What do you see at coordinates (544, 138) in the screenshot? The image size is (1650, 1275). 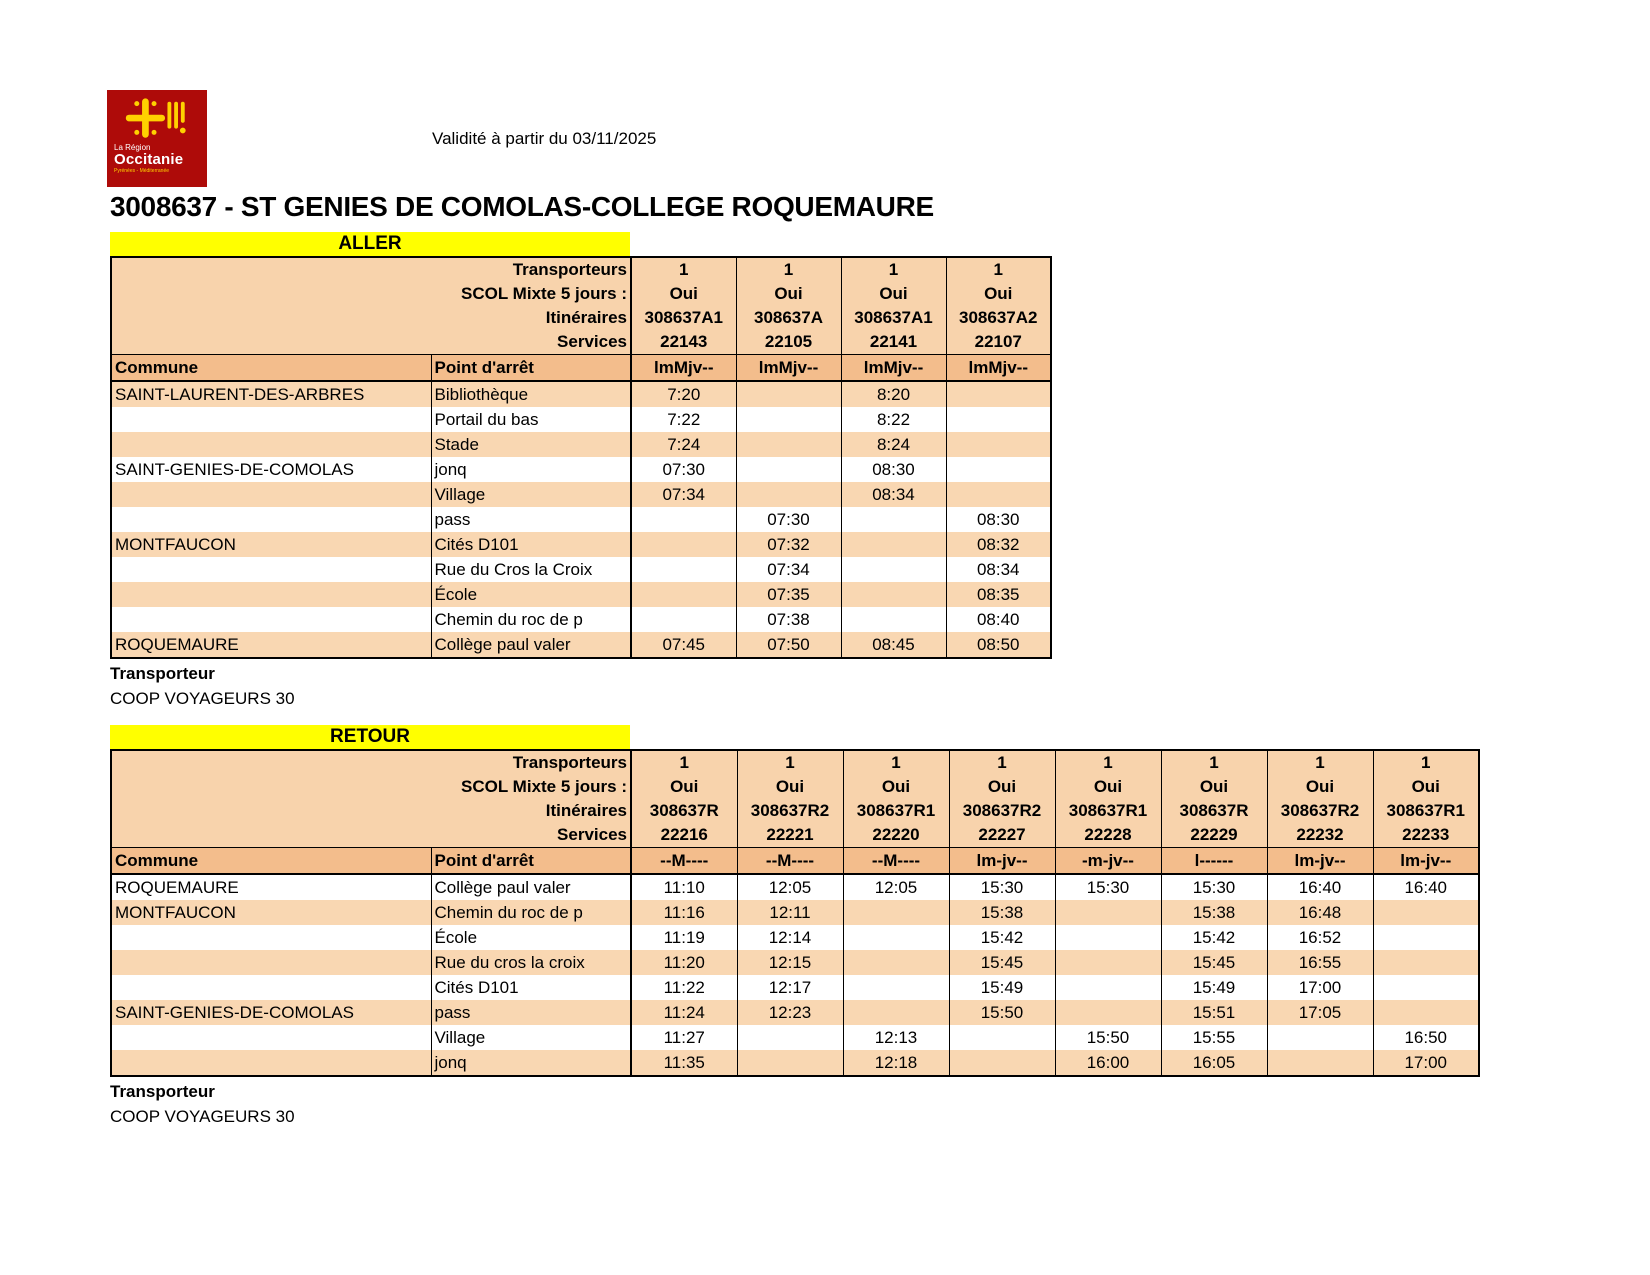 I see `validity-date: Validité à partir du 03/11/2025` at bounding box center [544, 138].